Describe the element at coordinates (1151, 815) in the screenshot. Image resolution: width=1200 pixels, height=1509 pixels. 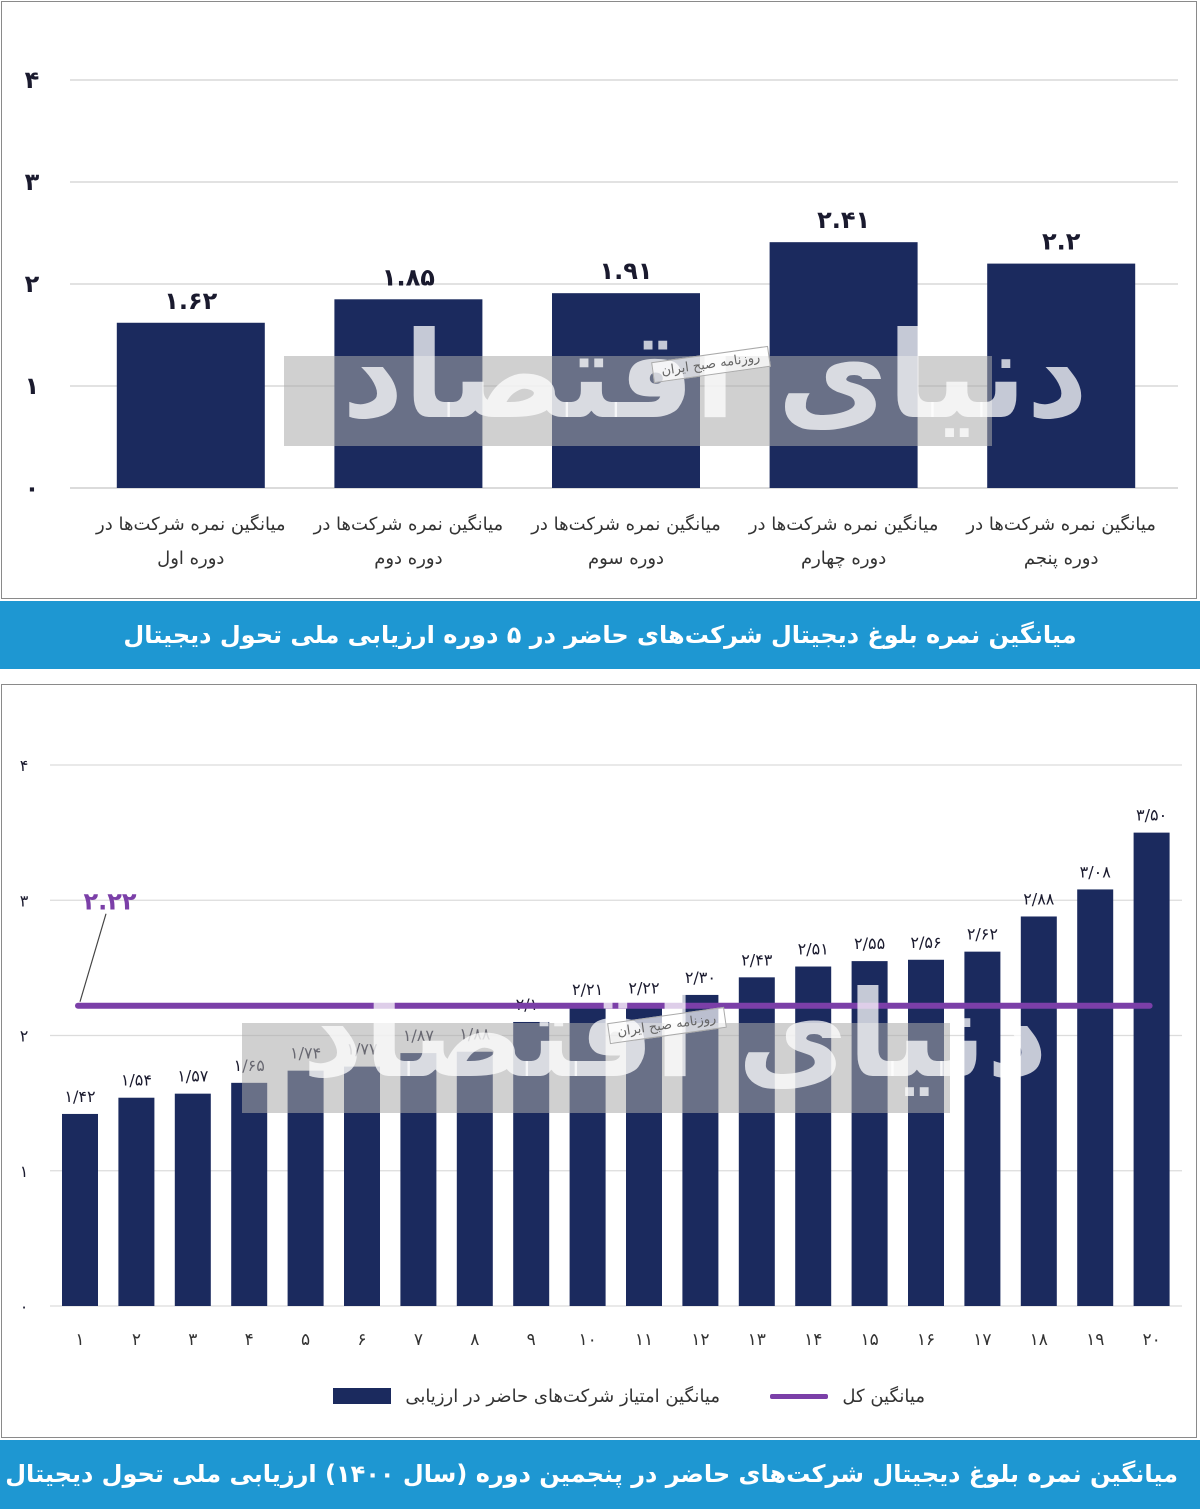
I see `data-label: ۳/۵۰` at that location.